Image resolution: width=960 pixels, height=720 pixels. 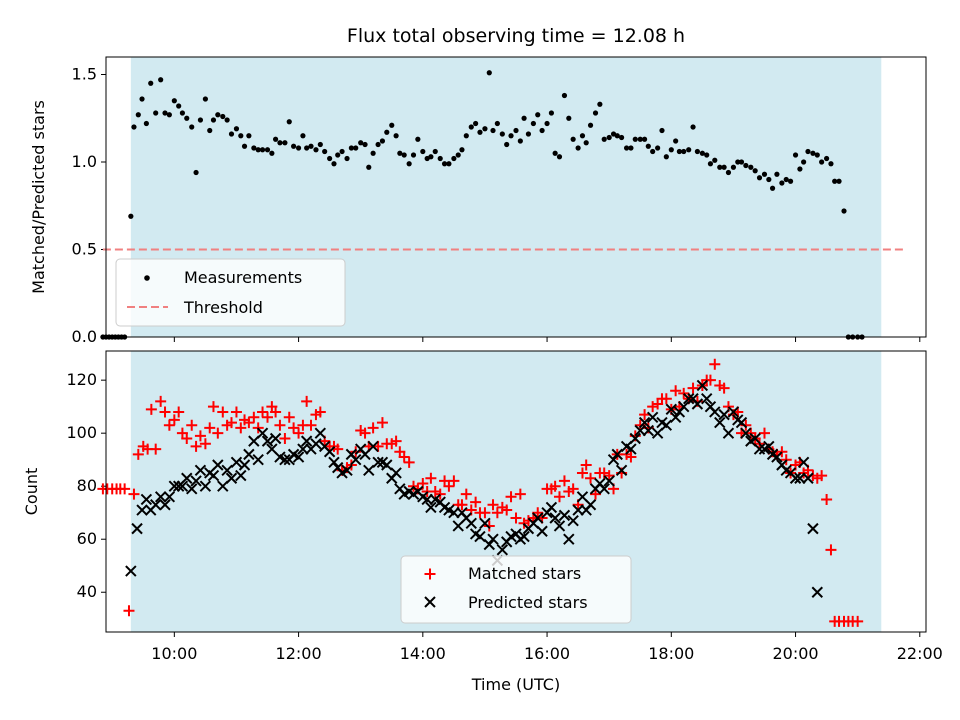 I want to click on x-tick-label: 10:00, so click(x=174, y=653).